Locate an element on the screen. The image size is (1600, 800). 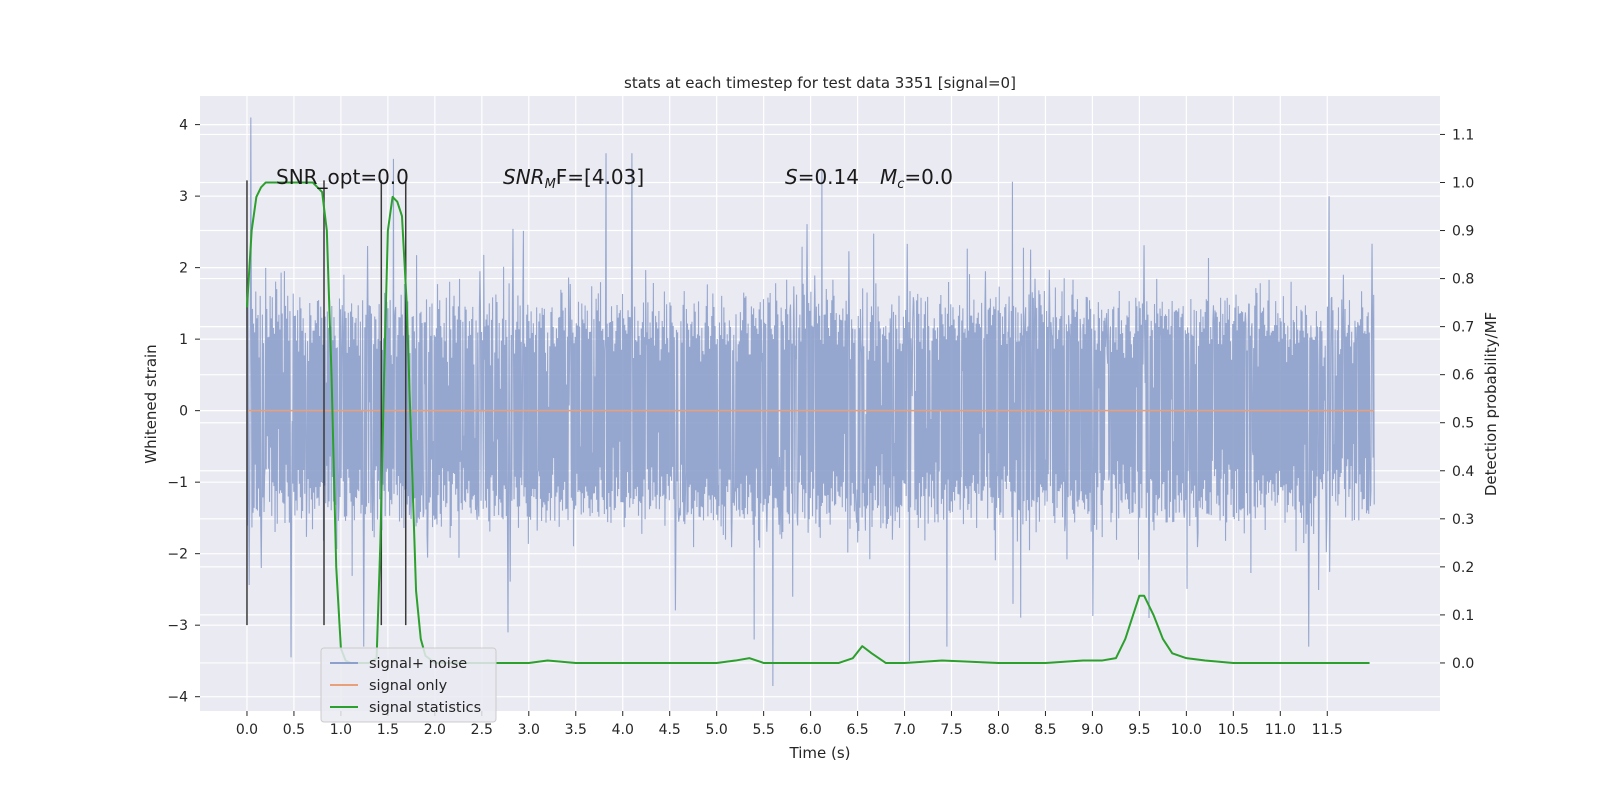
annotation-mc-sub: c is located at coordinates (900, 184).